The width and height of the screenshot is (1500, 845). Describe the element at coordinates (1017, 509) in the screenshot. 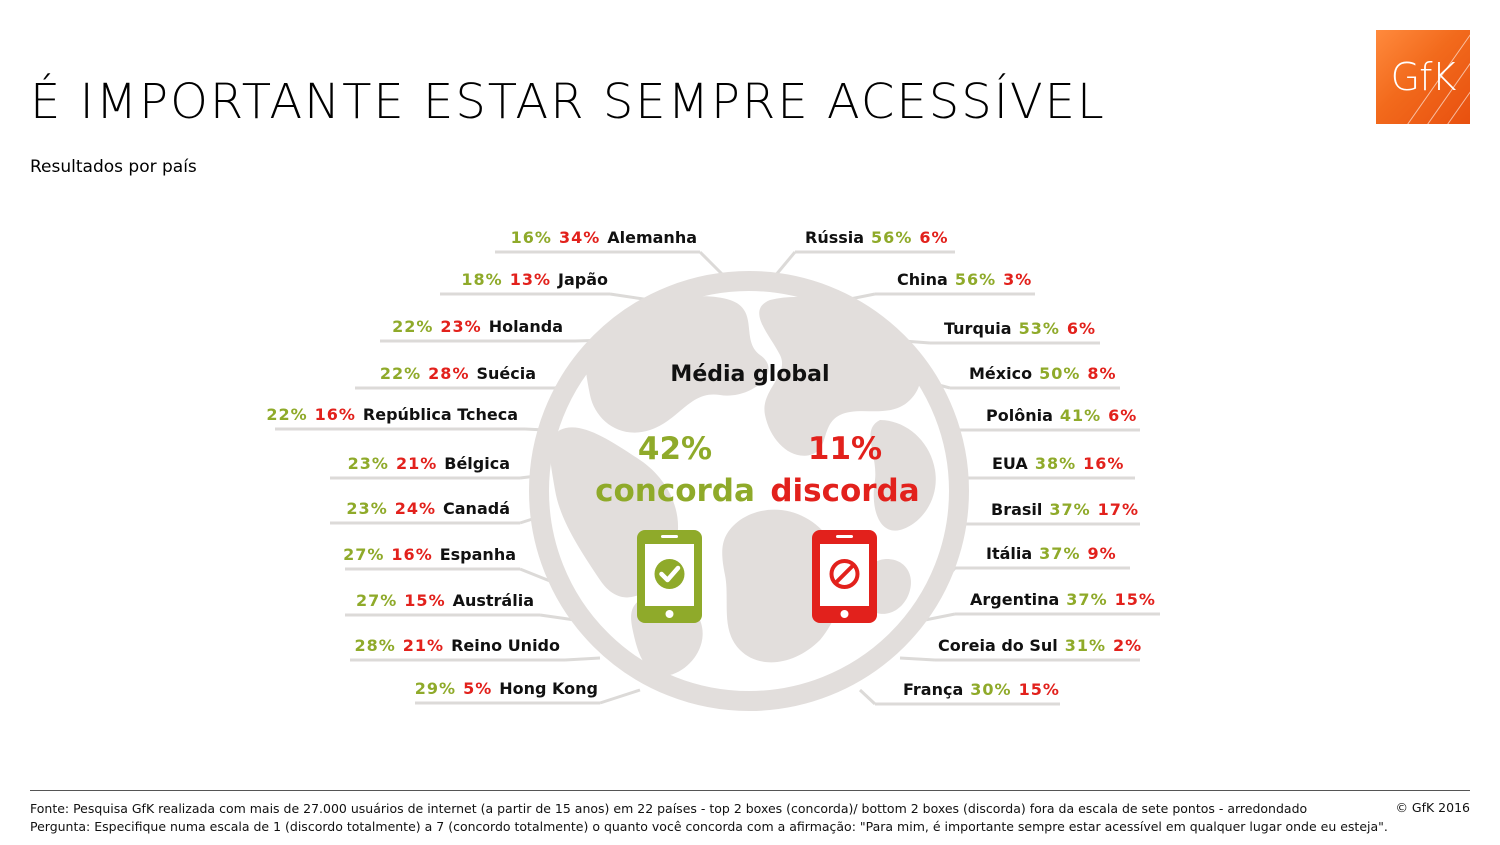

I see `country-name: Brasil` at that location.